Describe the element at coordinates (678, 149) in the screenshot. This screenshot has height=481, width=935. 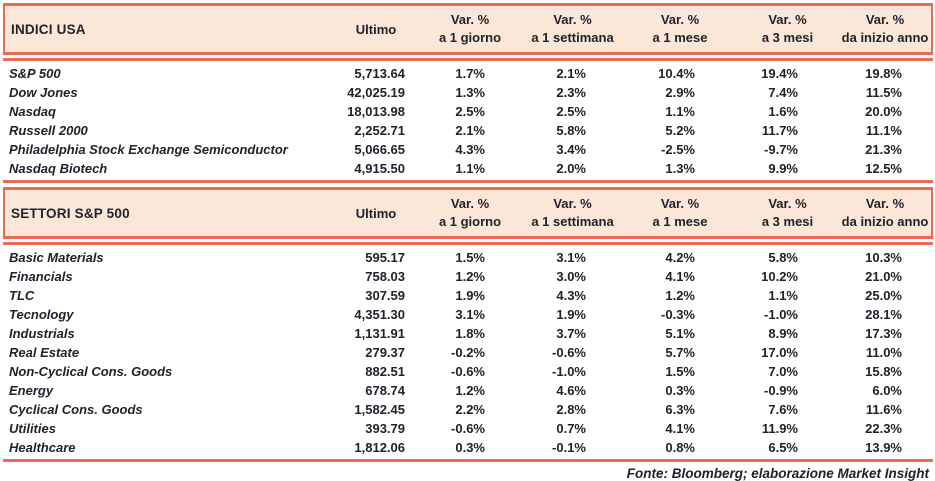
I see `cell-var-1-mese: -2.5%` at that location.